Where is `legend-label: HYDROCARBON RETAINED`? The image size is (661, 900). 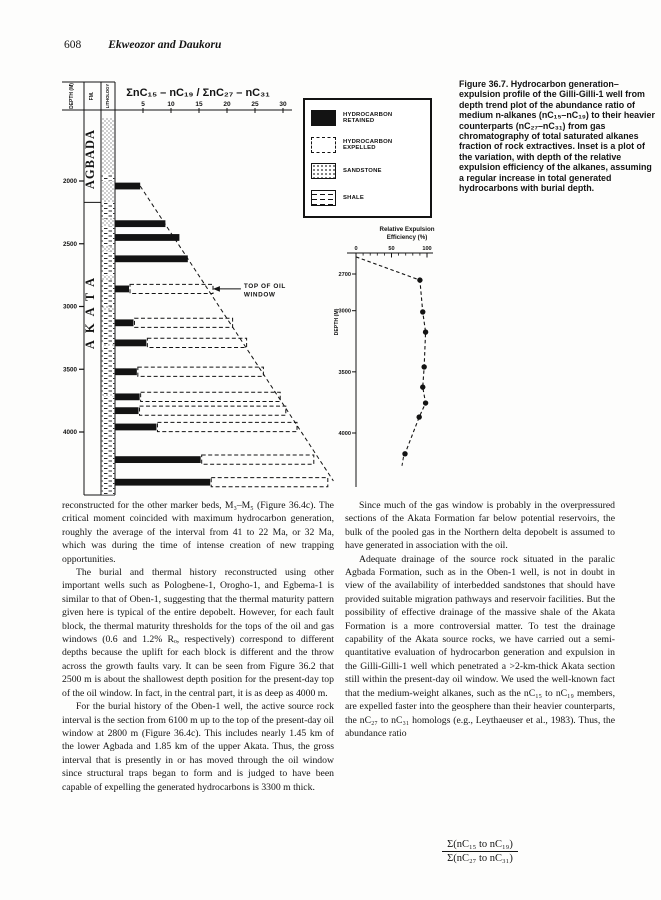 legend-label: HYDROCARBON RETAINED is located at coordinates (368, 118).